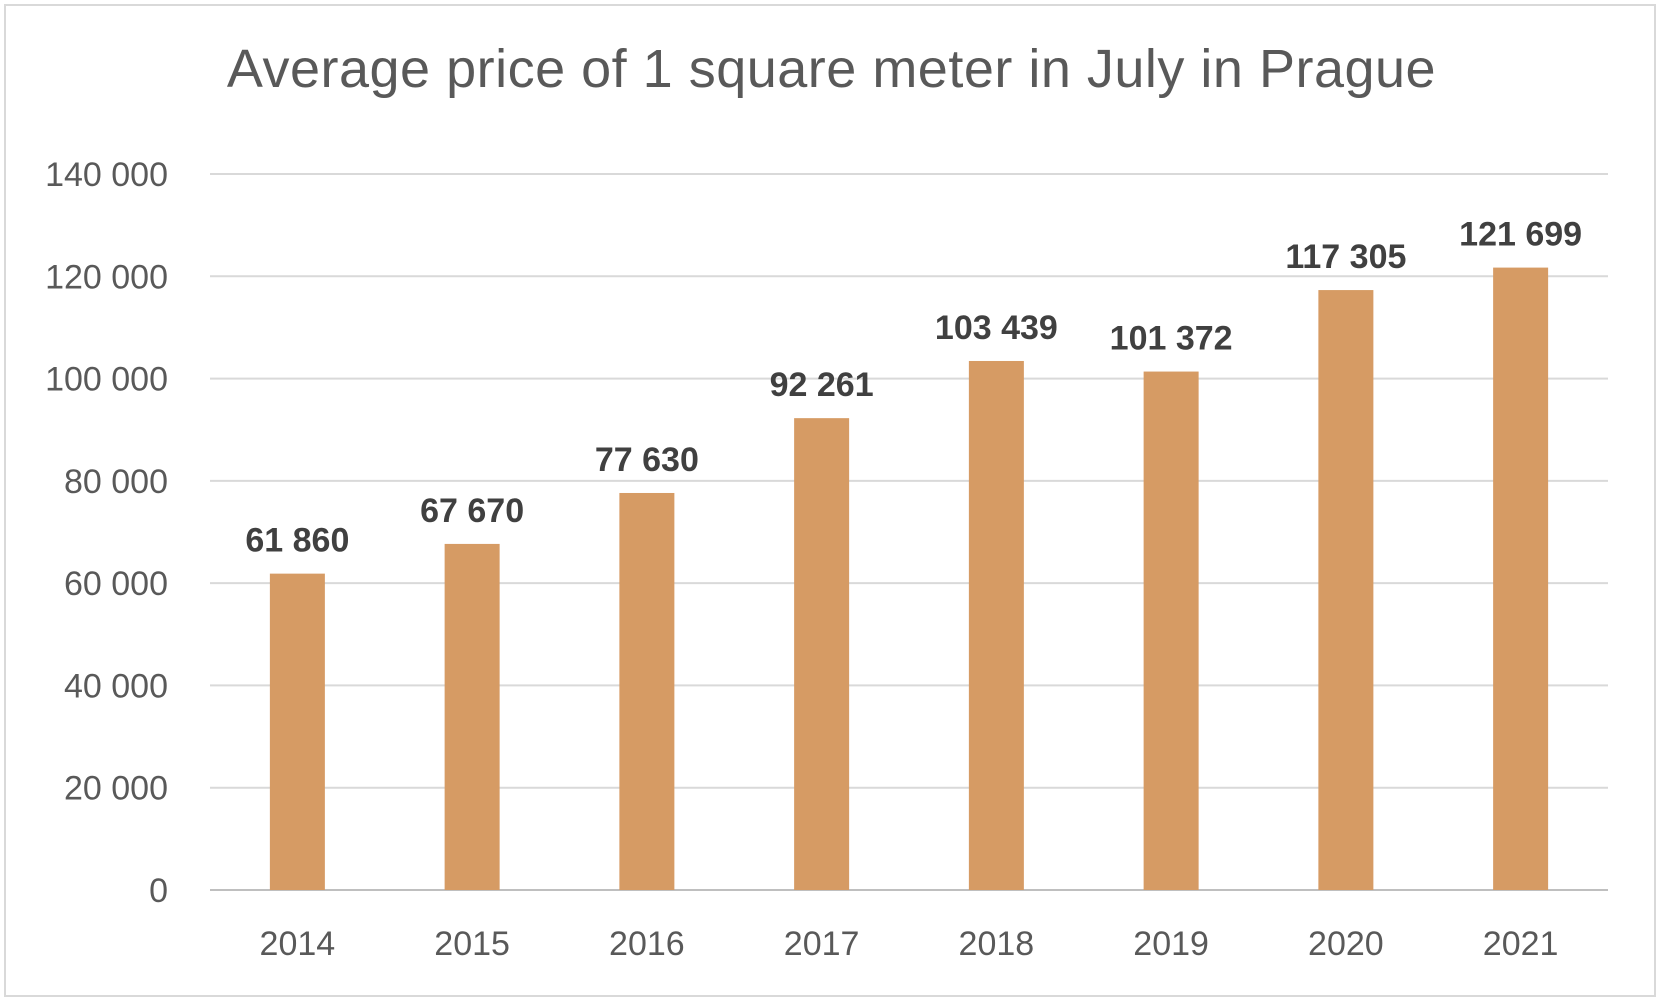 This screenshot has height=1003, width=1663. Describe the element at coordinates (647, 944) in the screenshot. I see `x-tick-label: 2016` at that location.